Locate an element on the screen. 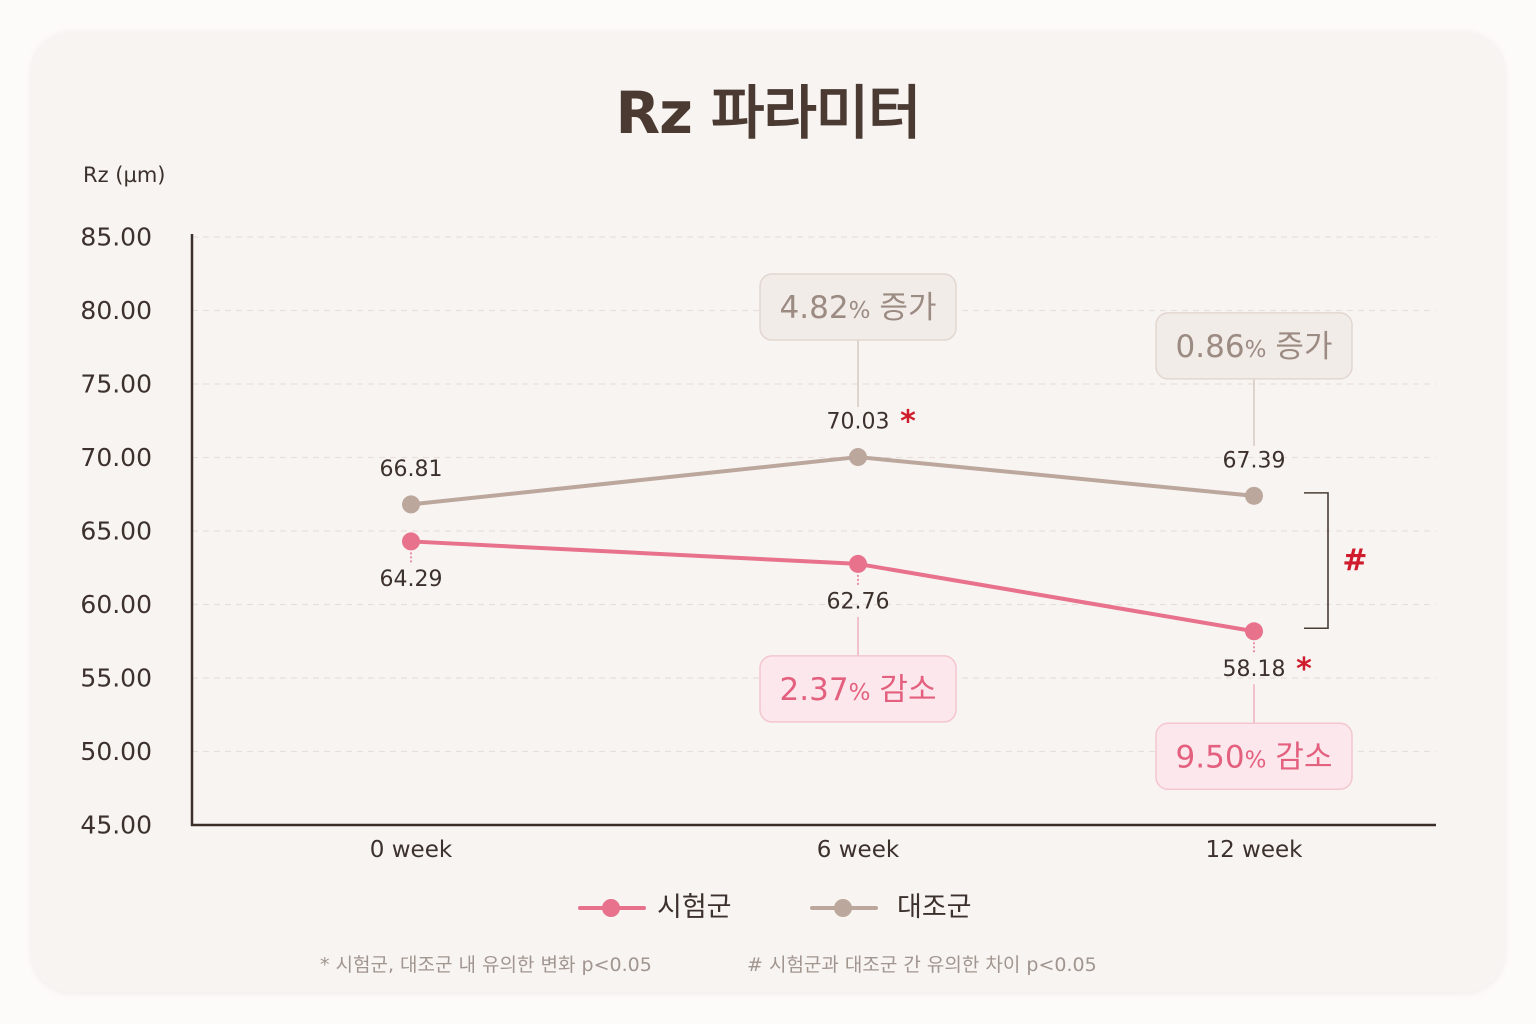 The image size is (1536, 1024). footnote-within-group: * 시험군, 대조군 내 유의한 변화 p<0.05 is located at coordinates (486, 965).